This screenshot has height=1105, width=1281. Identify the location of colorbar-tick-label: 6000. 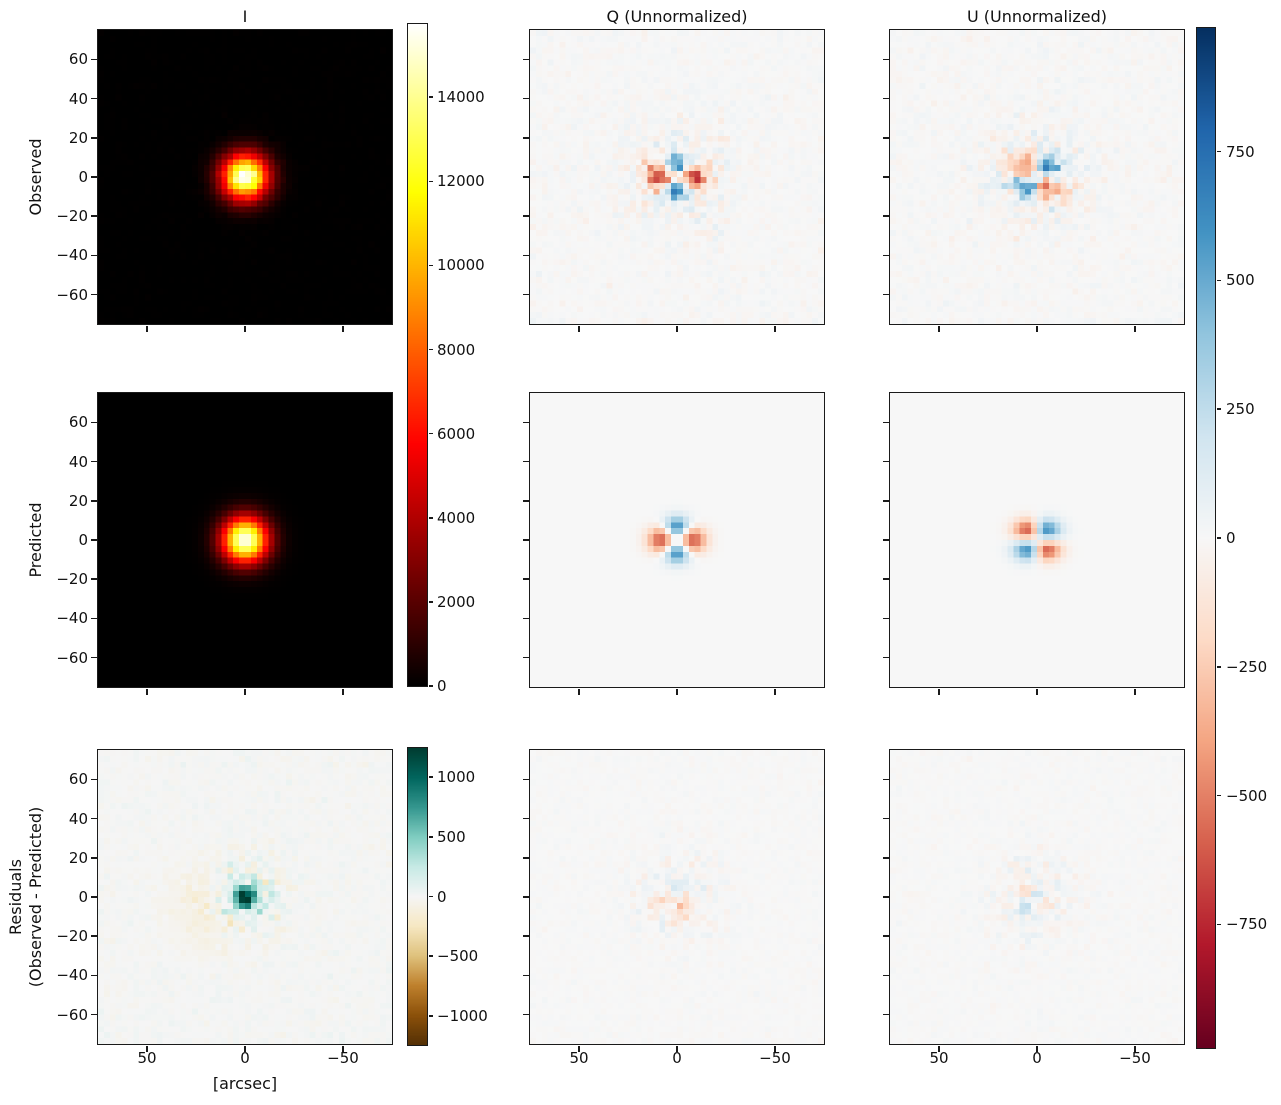
(456, 433).